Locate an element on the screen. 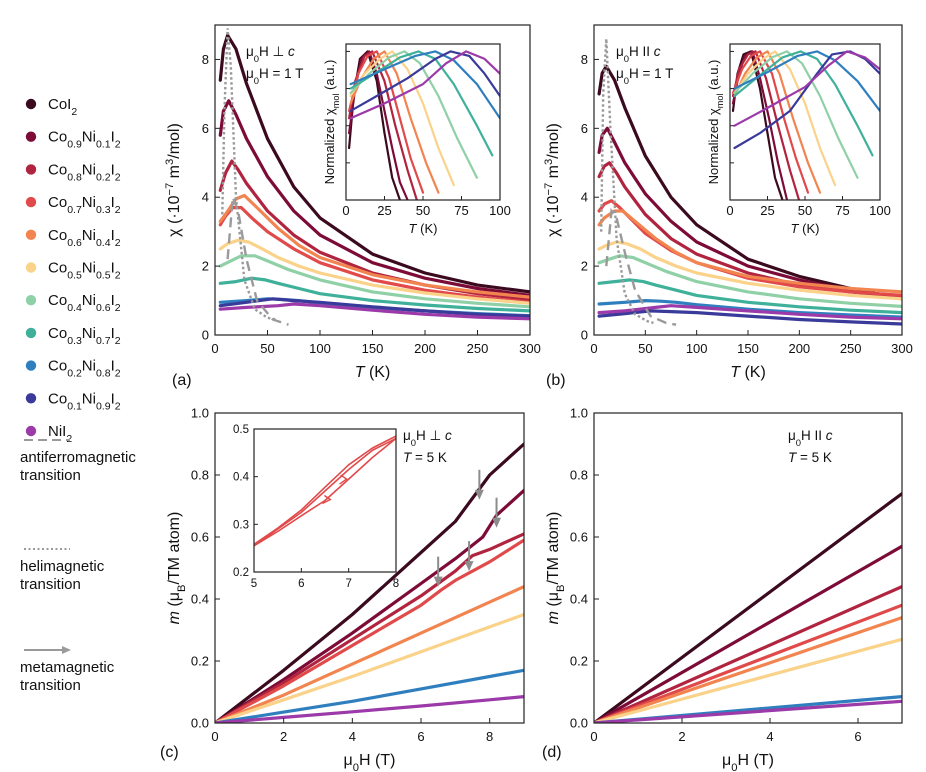 Image resolution: width=926 pixels, height=772 pixels. text-run: T is located at coordinates (735, 372).